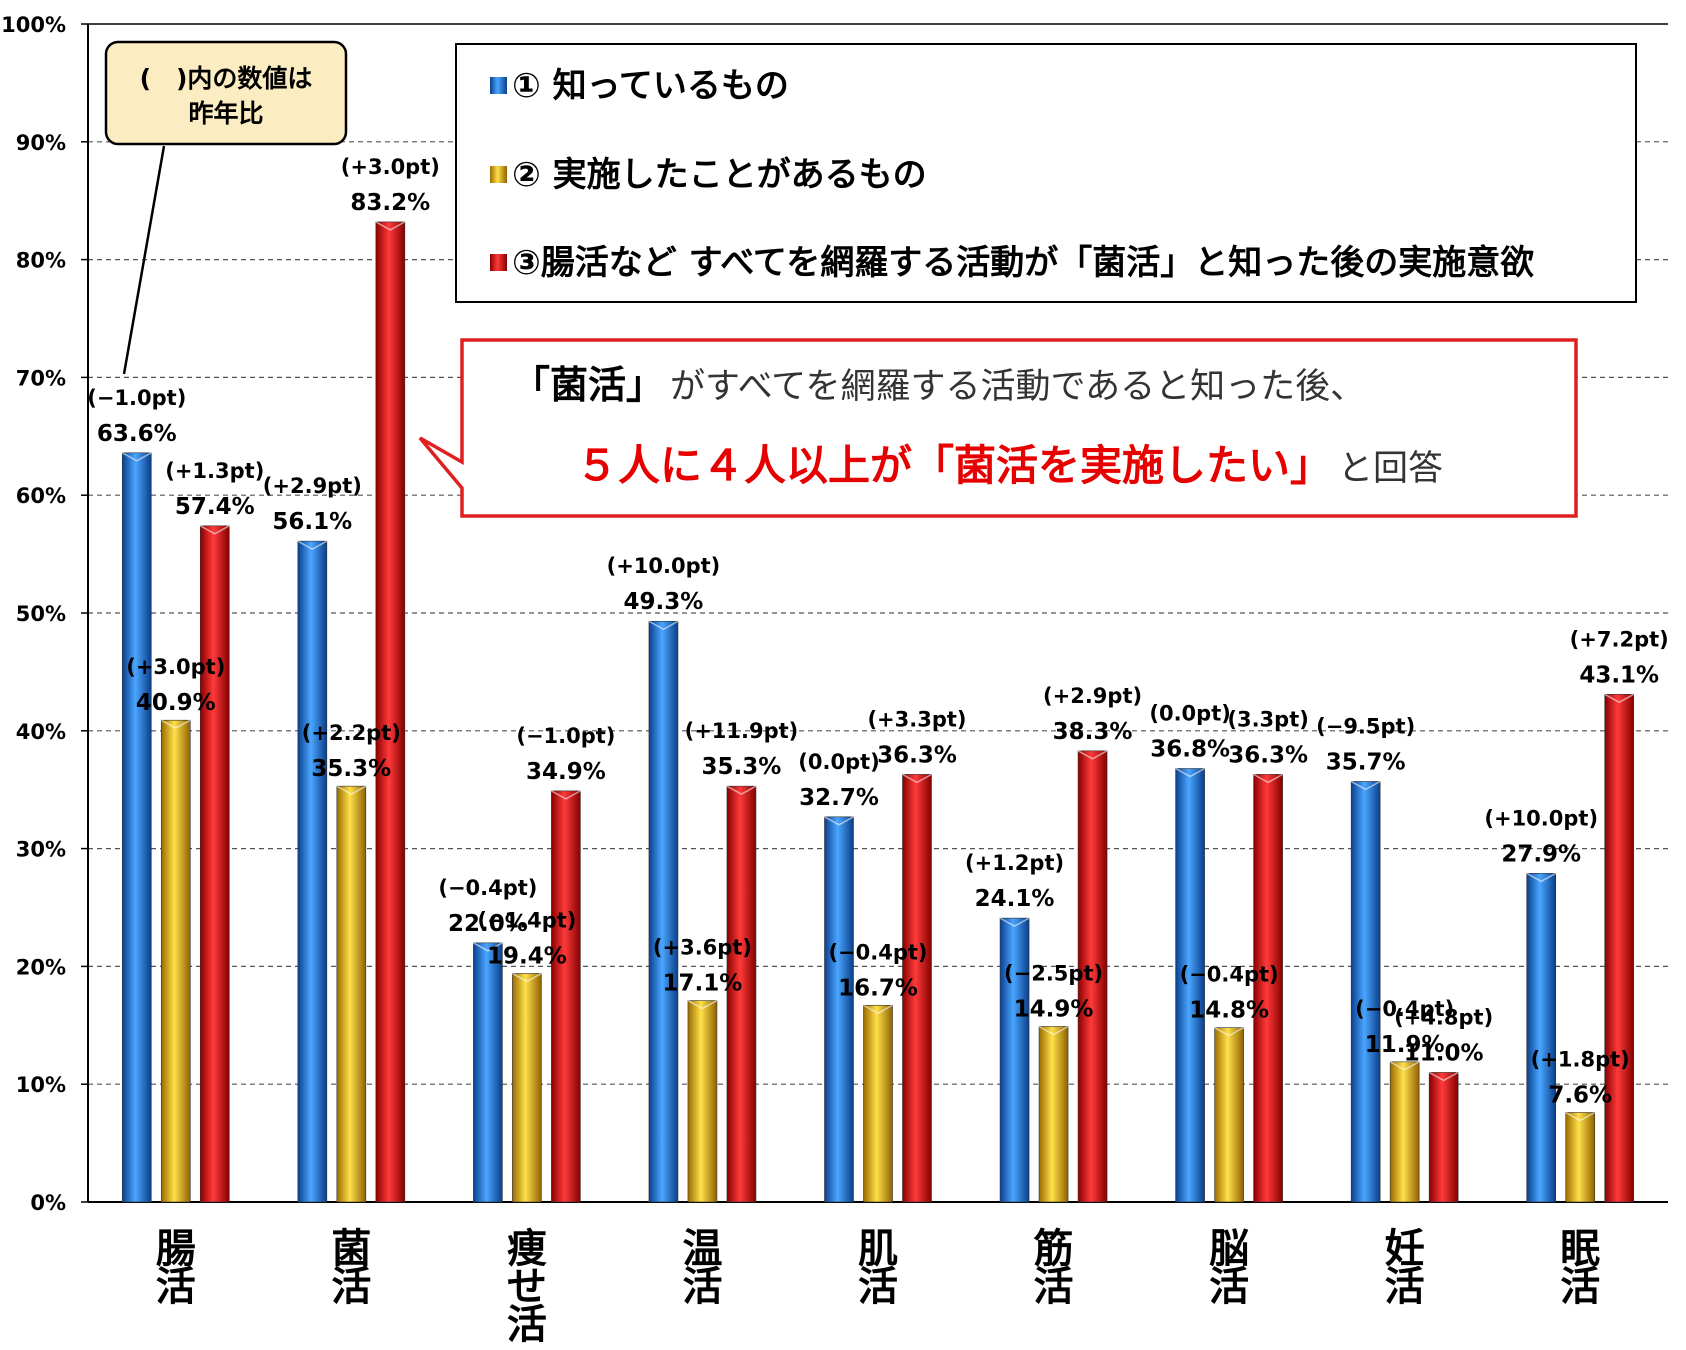  I want to click on value-label: 36.8%, so click(1190, 749).